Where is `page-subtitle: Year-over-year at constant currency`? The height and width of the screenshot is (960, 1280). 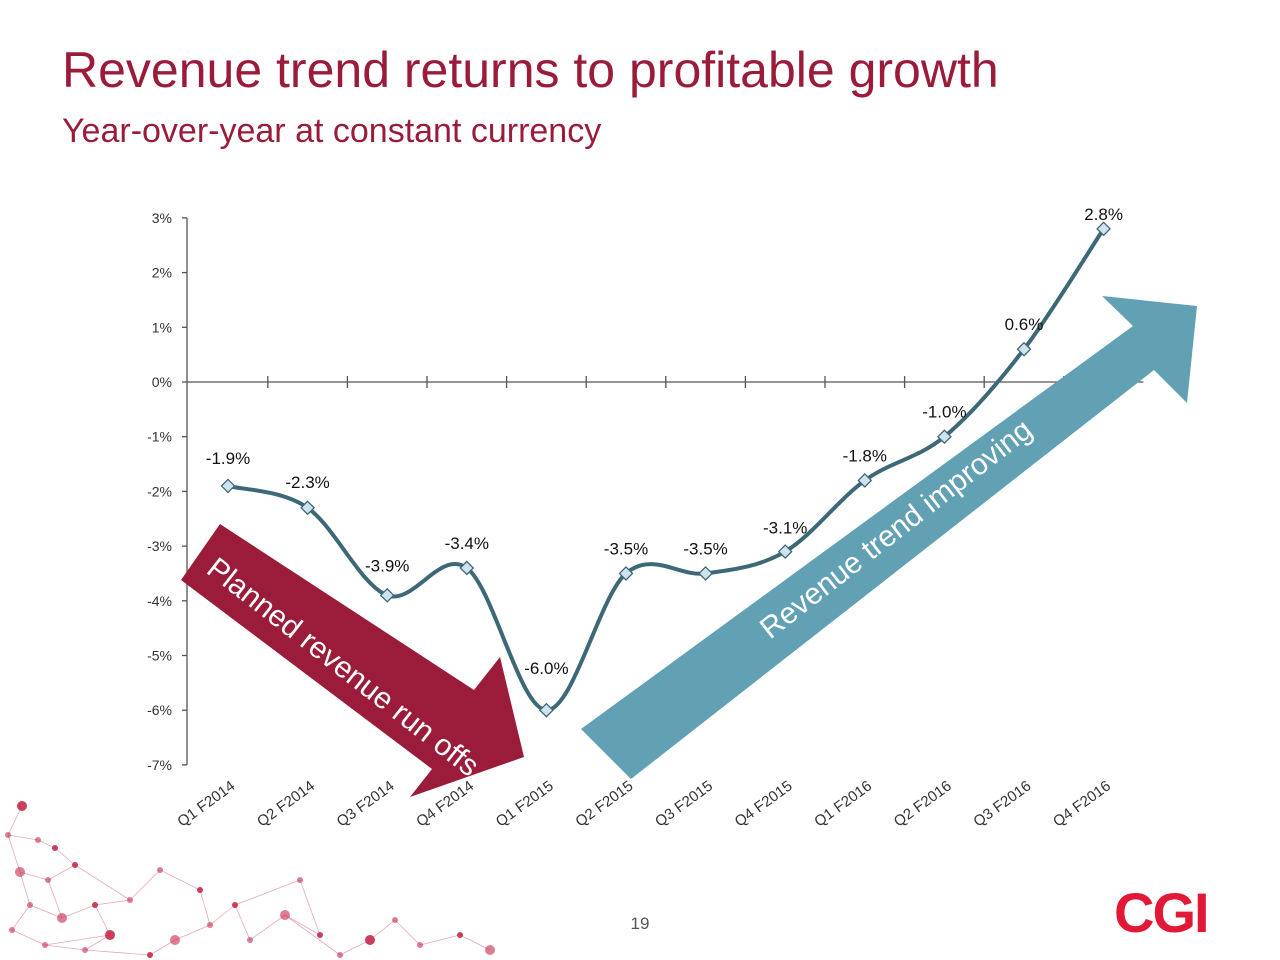
page-subtitle: Year-over-year at constant currency is located at coordinates (332, 131).